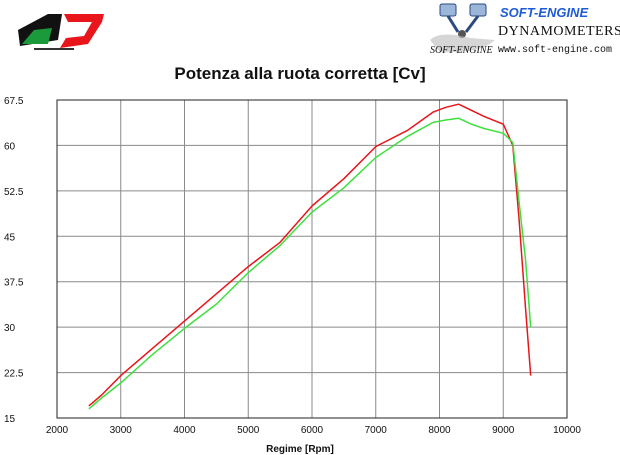 The height and width of the screenshot is (455, 620). What do you see at coordinates (248, 430) in the screenshot?
I see `x-tick-label: 5000` at bounding box center [248, 430].